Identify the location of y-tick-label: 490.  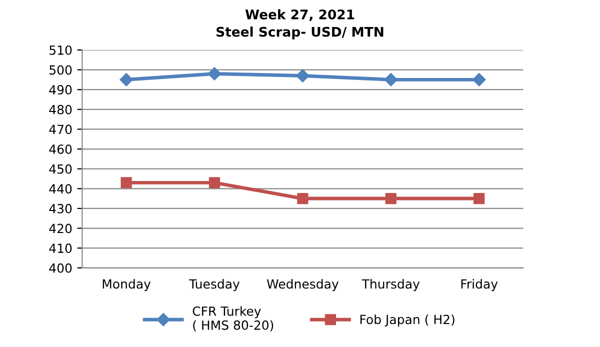
(60, 90).